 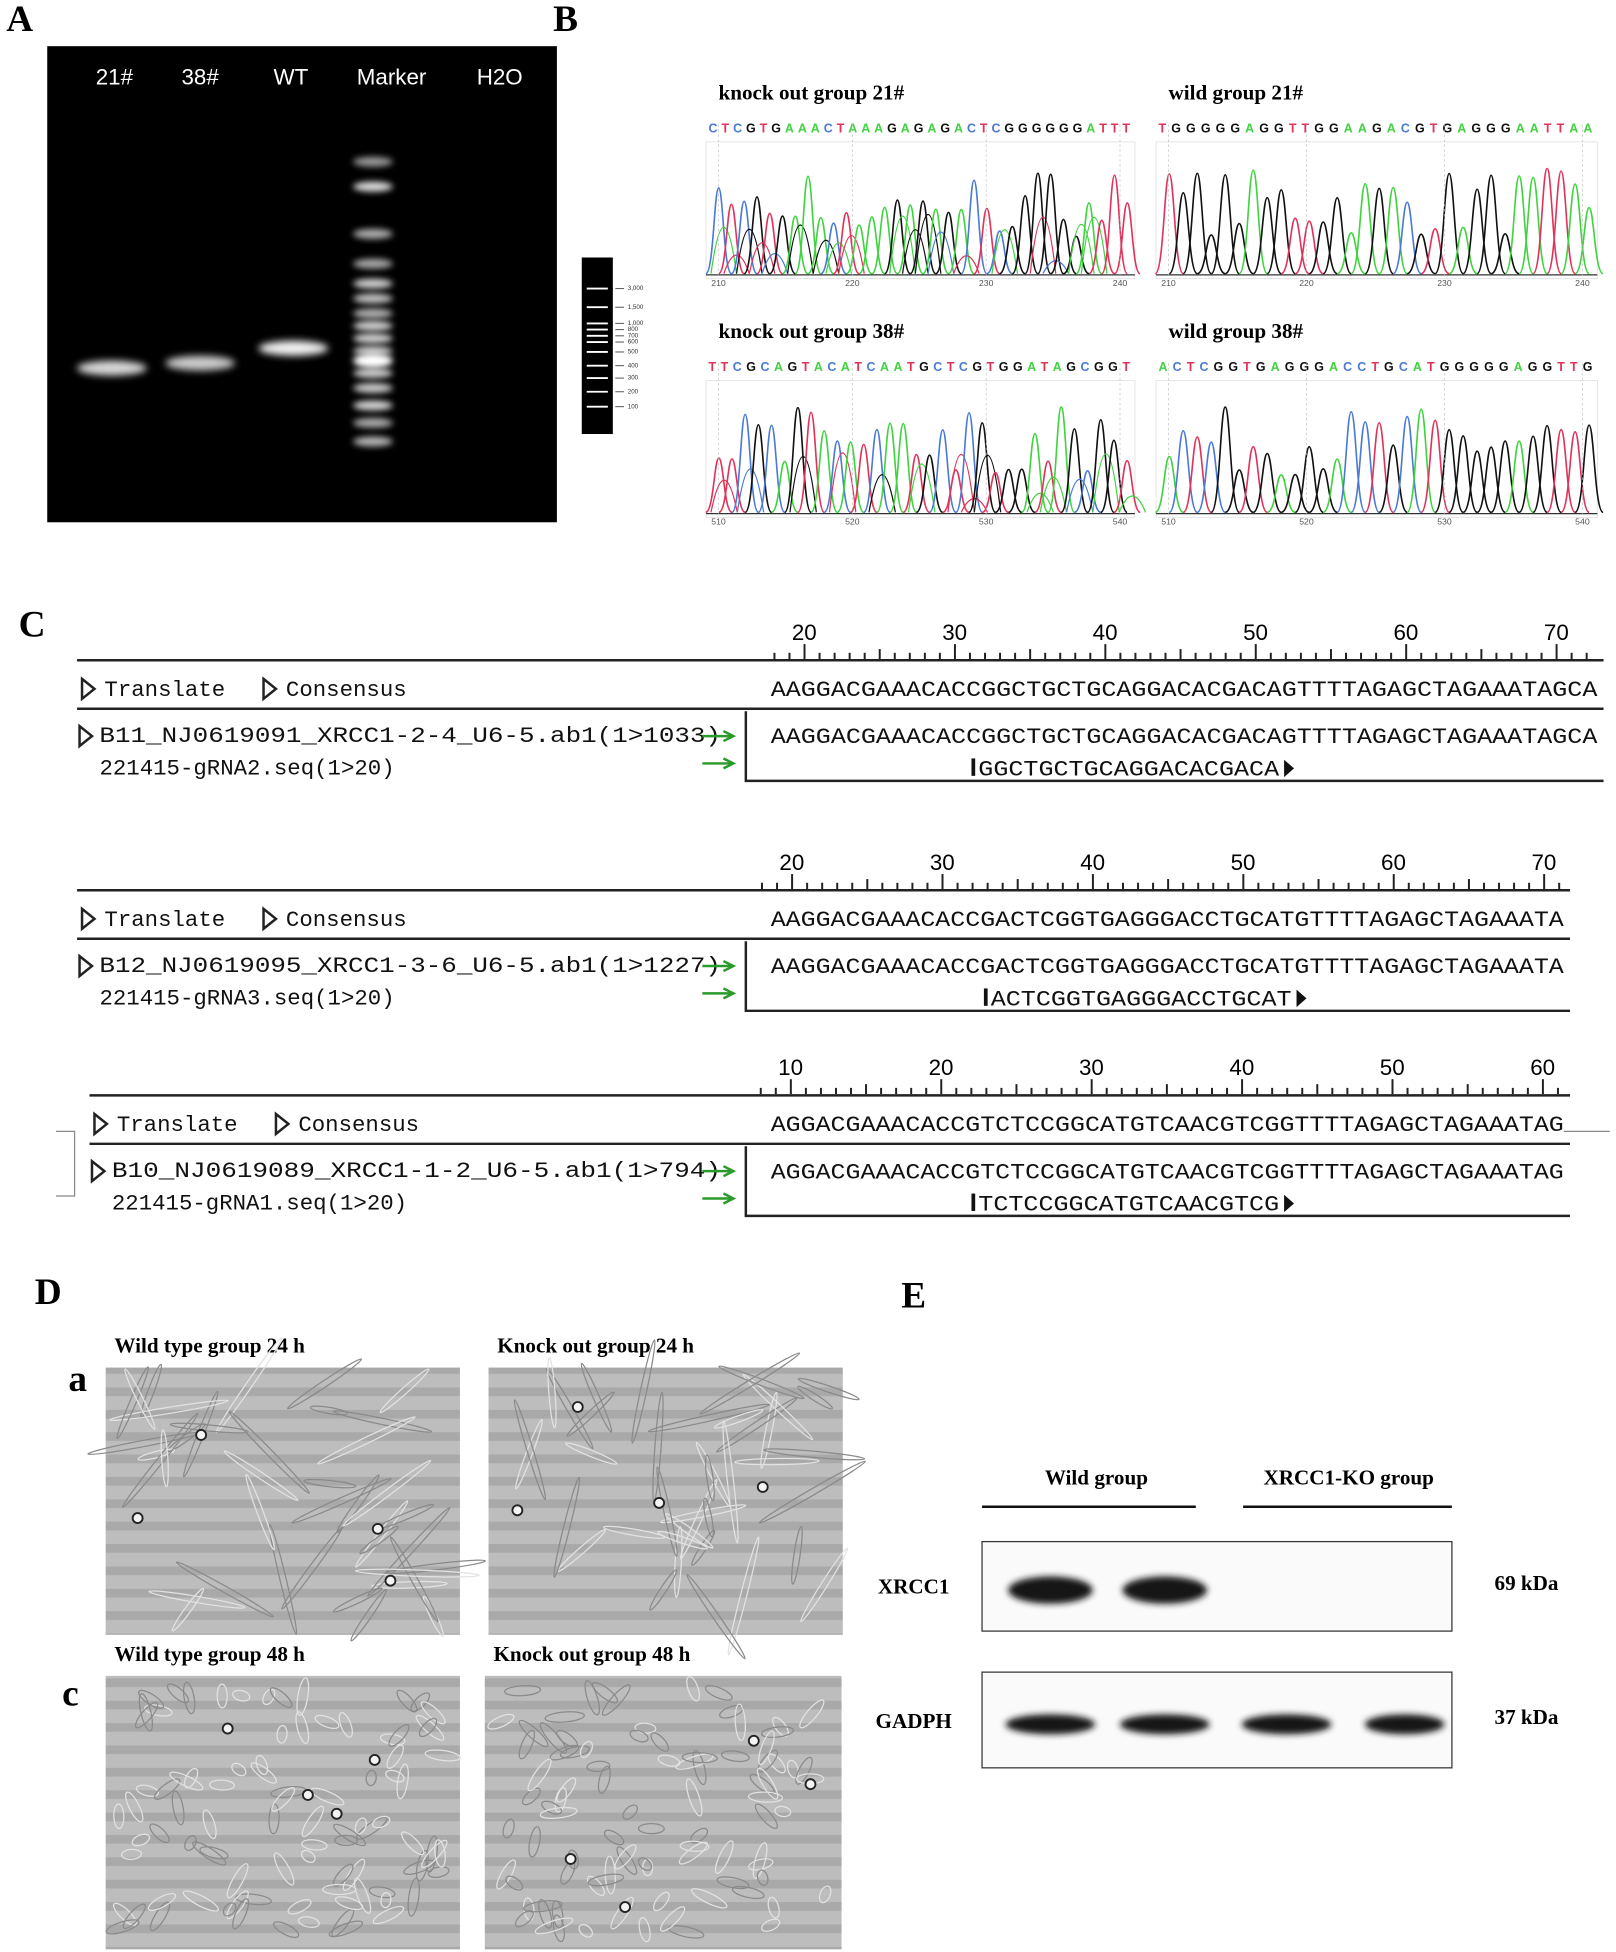 I want to click on axis-label: 520, so click(x=1306, y=522).